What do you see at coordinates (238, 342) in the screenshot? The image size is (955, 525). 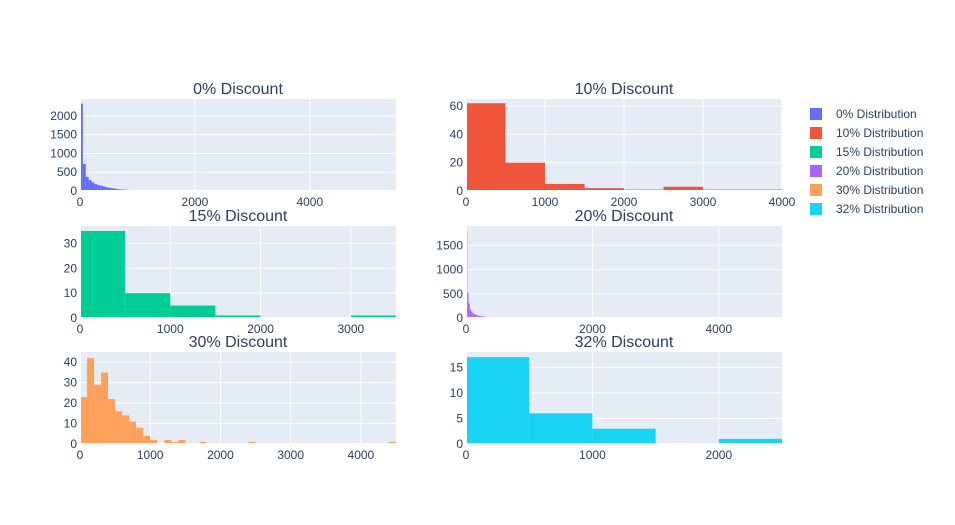 I see `subplot-title: 30% Discount` at bounding box center [238, 342].